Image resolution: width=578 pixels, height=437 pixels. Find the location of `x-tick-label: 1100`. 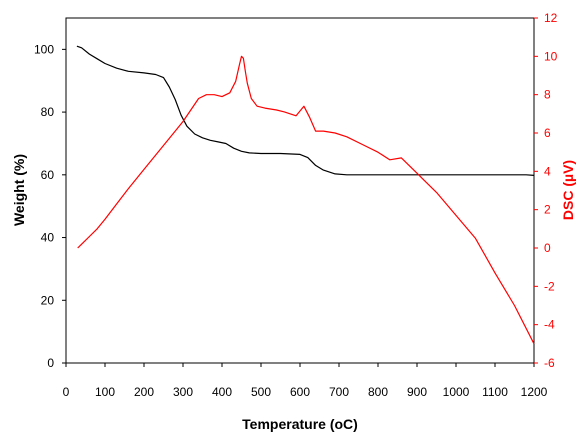

x-tick-label: 1100 is located at coordinates (495, 392).